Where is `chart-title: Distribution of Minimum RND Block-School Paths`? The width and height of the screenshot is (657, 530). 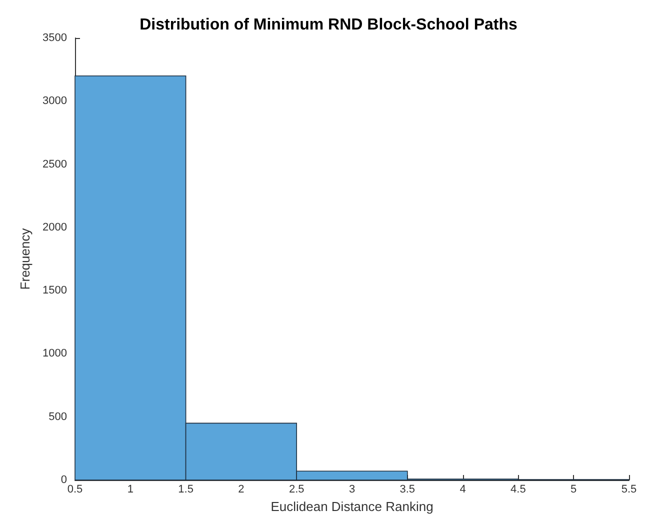 chart-title: Distribution of Minimum RND Block-School Paths is located at coordinates (329, 25).